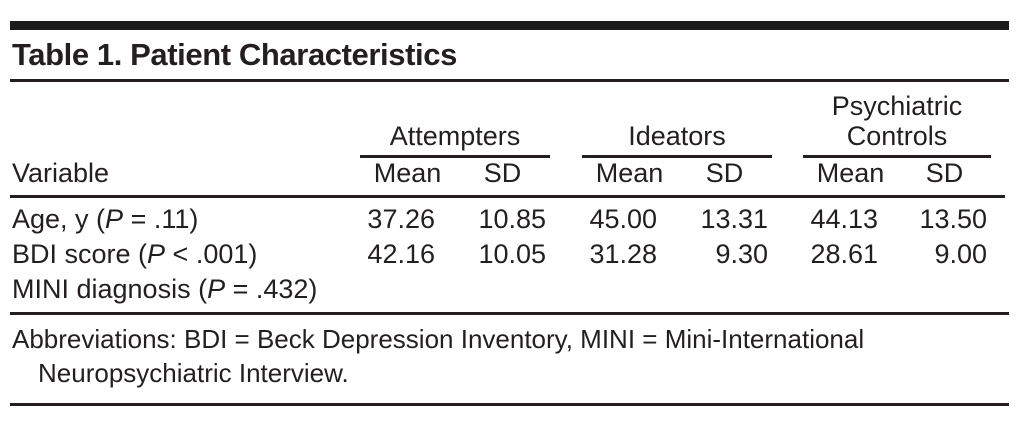 The height and width of the screenshot is (444, 1019). What do you see at coordinates (509, 404) in the screenshot?
I see `bottom-rule` at bounding box center [509, 404].